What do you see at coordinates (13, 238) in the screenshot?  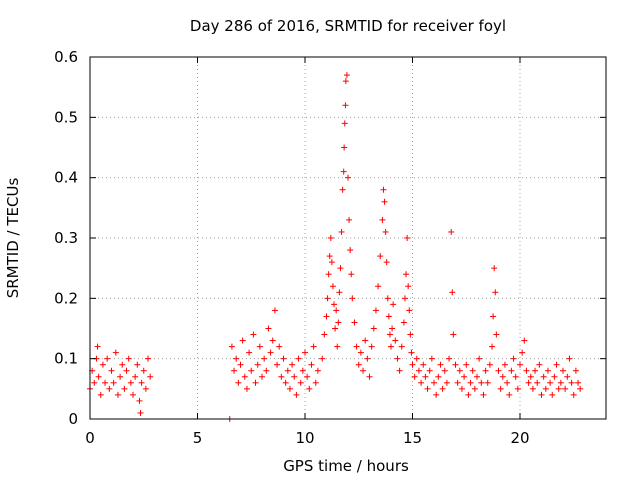 I see `y-axis-label: SRMTID / TECUs` at bounding box center [13, 238].